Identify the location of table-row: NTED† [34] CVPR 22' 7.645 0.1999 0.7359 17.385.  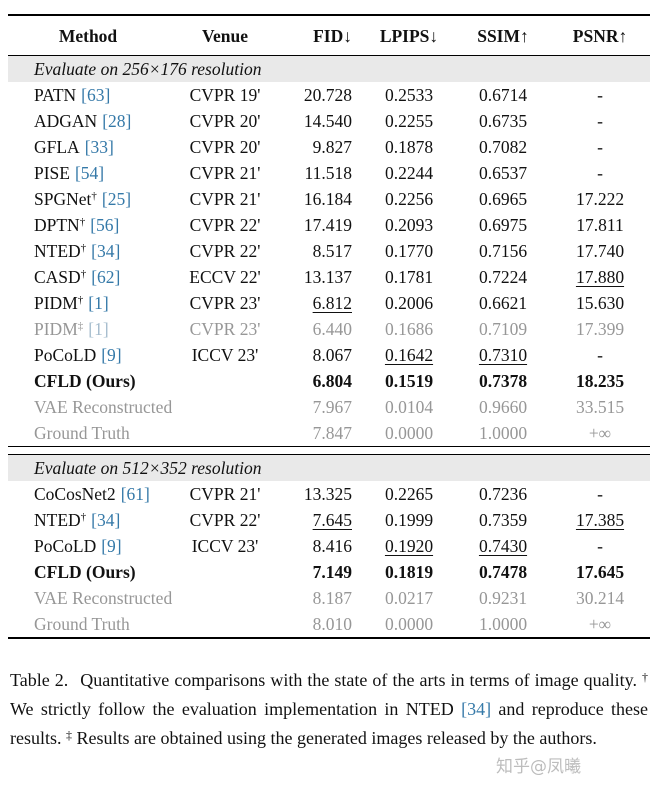
(329, 520).